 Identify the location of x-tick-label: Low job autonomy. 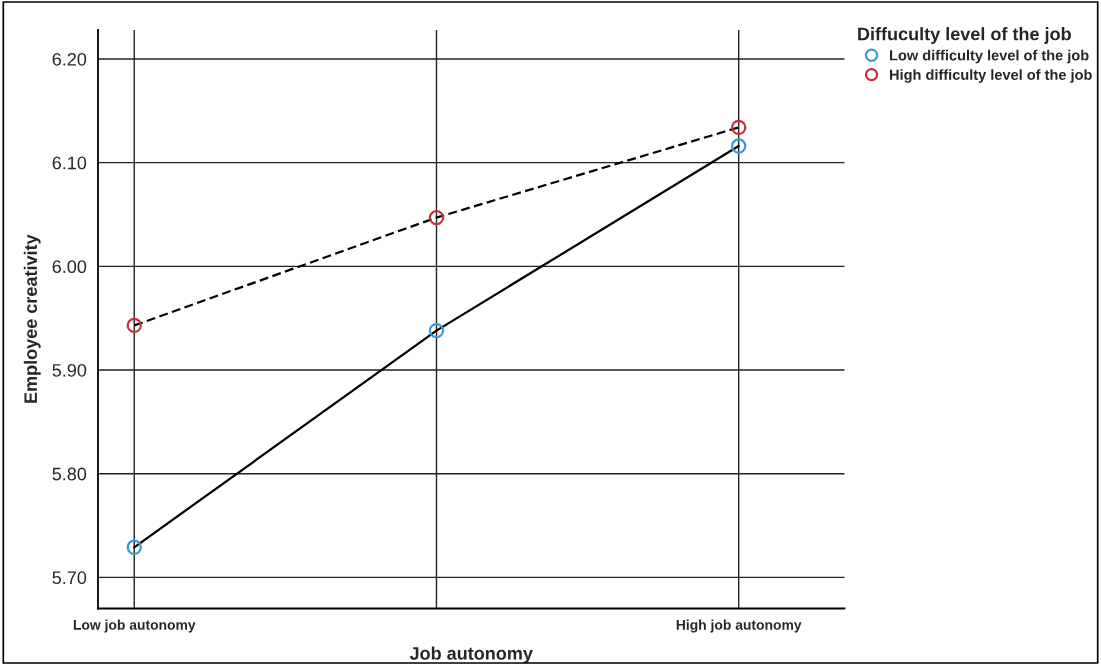
(134, 626).